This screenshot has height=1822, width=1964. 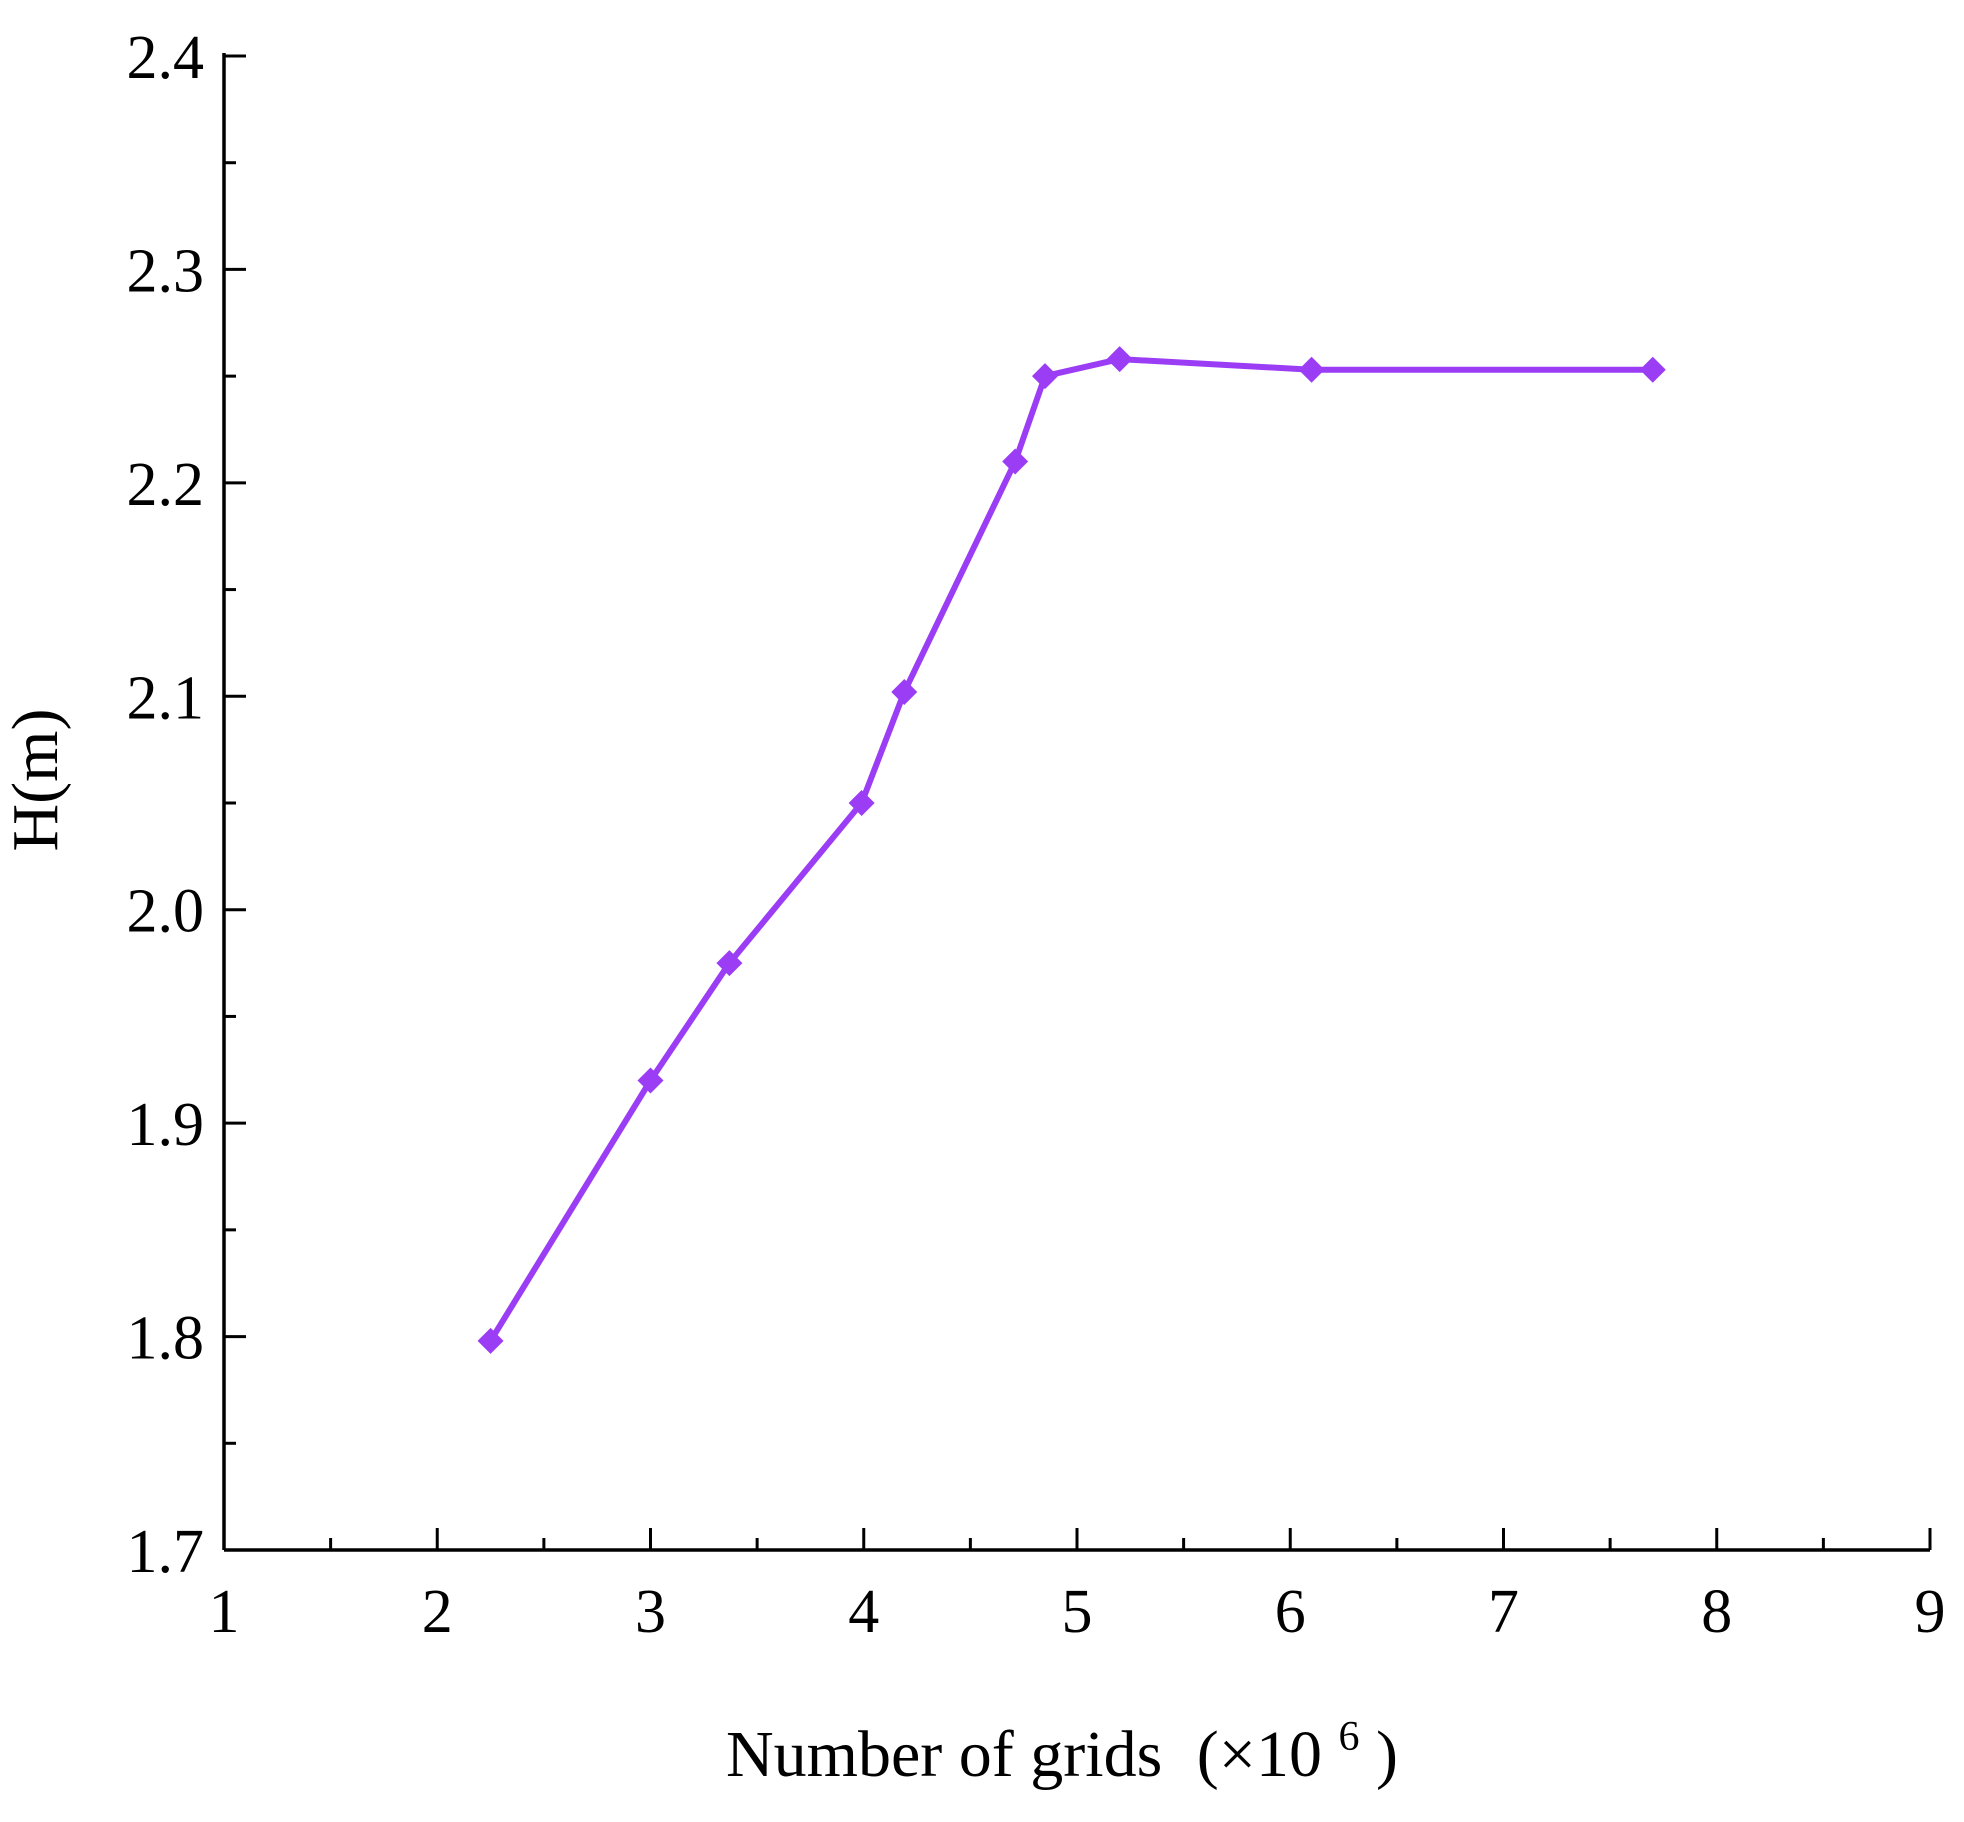 What do you see at coordinates (1930, 1612) in the screenshot?
I see `x-tick-label: 9` at bounding box center [1930, 1612].